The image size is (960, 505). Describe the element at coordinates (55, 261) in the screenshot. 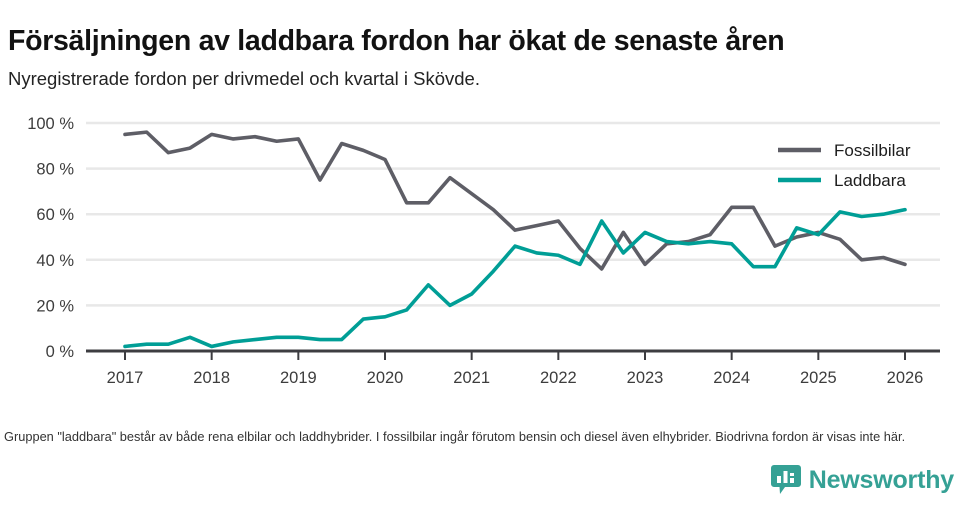

I see `y-axis-tick-label: 40 %` at that location.